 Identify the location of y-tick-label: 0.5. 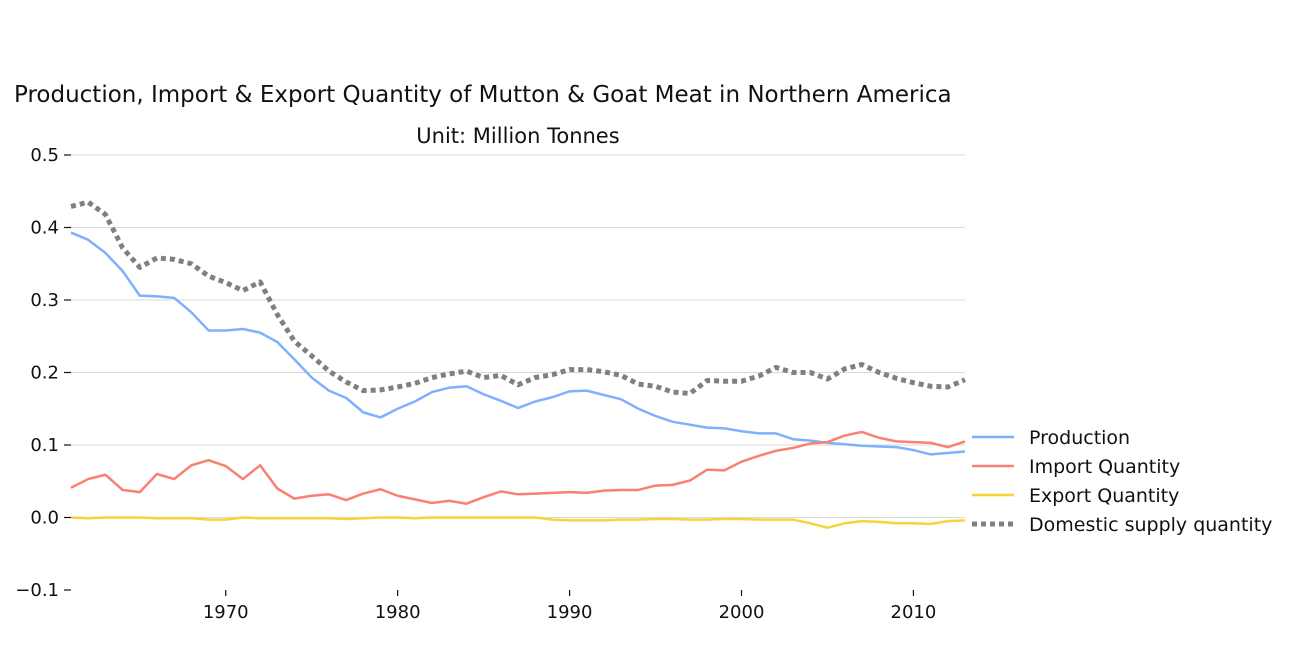
(44, 155).